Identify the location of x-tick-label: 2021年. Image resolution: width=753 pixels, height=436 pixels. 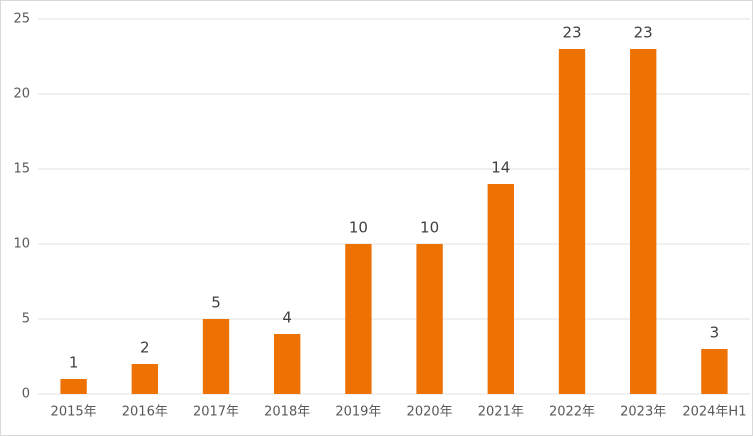
(501, 412).